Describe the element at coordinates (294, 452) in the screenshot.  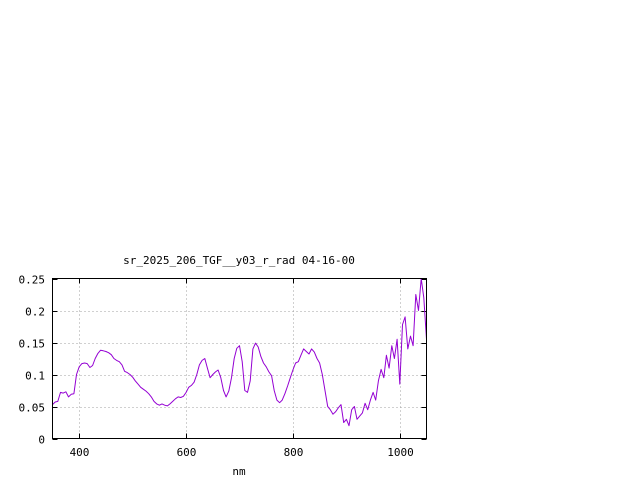
I see `x-tick-label: 800` at that location.